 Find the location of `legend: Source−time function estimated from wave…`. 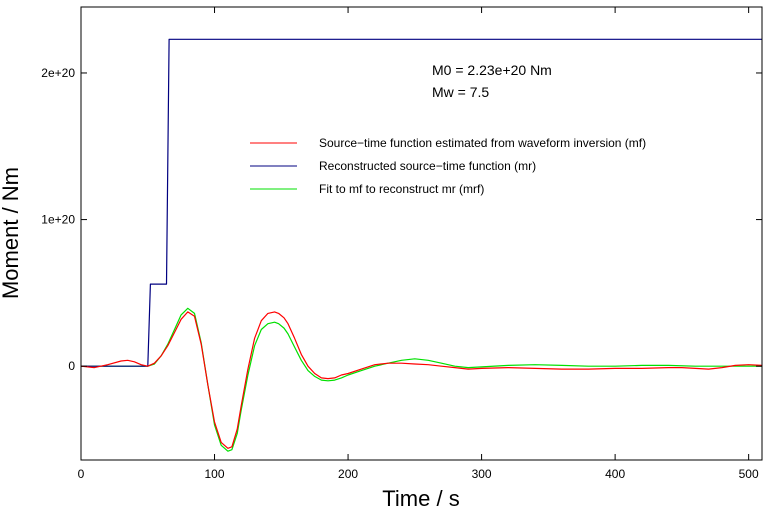

legend: Source−time function estimated from wave… is located at coordinates (448, 166).